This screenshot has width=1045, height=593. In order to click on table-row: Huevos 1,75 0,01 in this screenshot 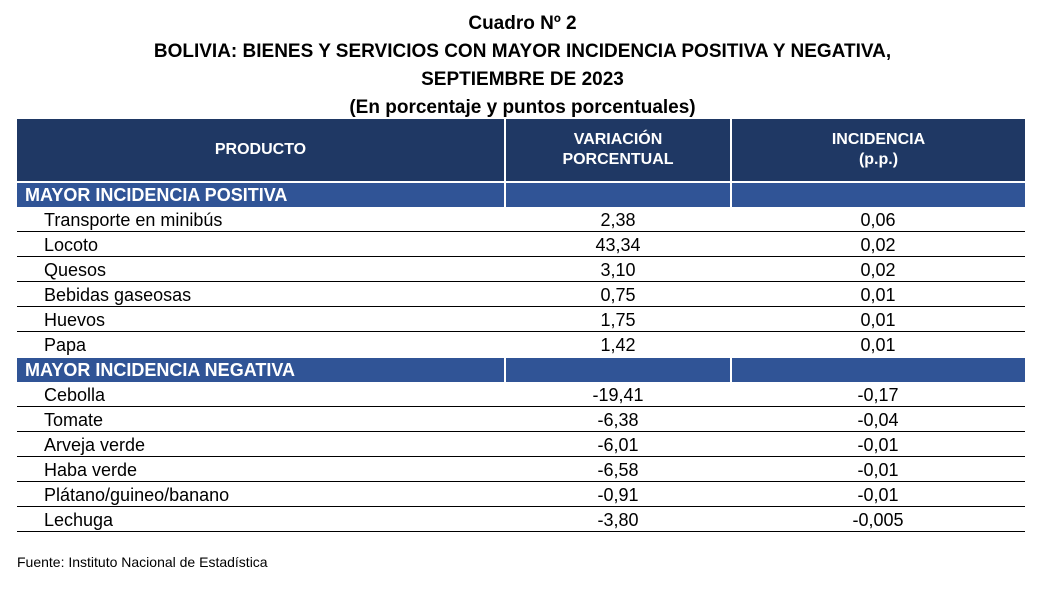, I will do `click(521, 319)`.